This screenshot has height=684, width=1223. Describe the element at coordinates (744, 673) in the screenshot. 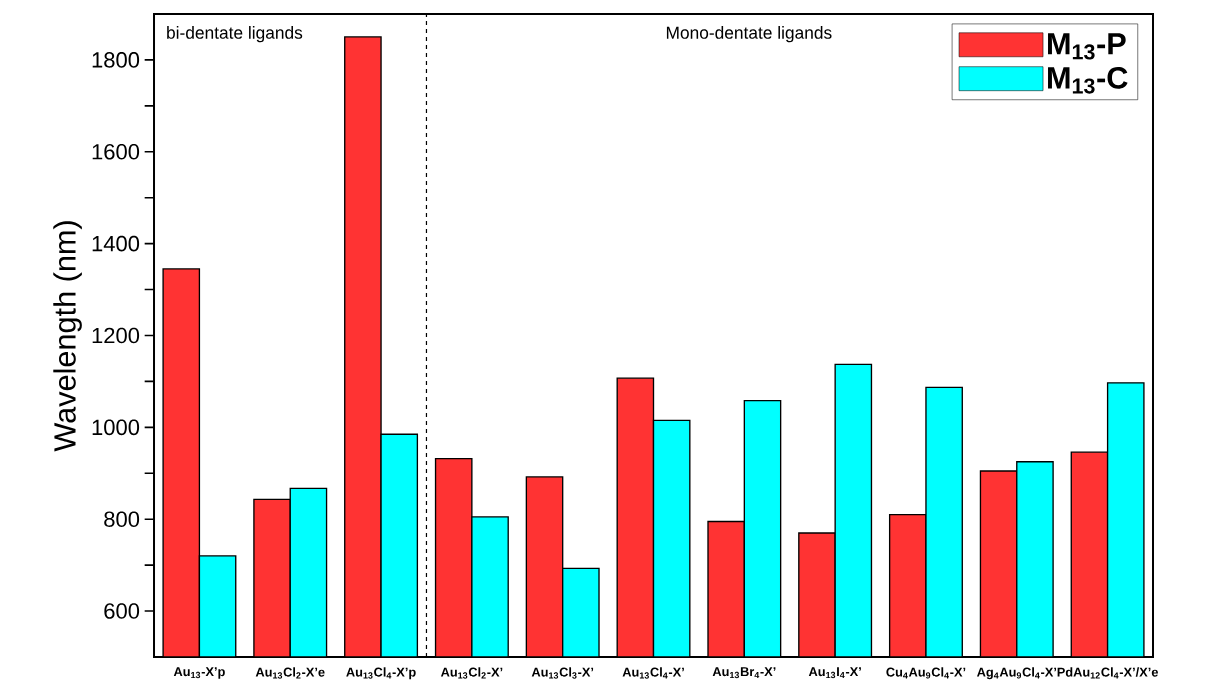

I see `x-tick-label: Au$_{13}$Br$_{4}$-X’` at that location.